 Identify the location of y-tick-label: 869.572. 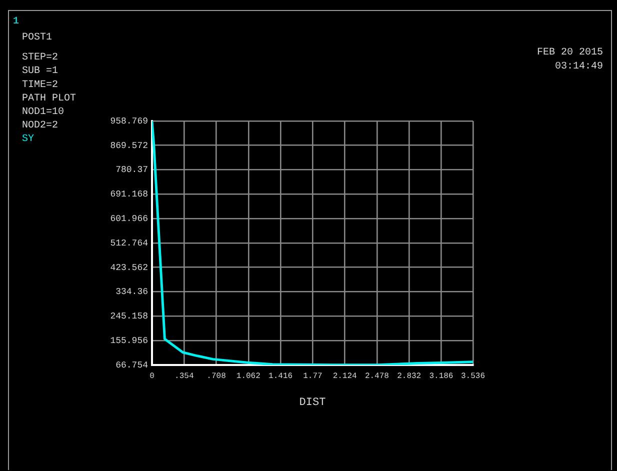
(129, 145).